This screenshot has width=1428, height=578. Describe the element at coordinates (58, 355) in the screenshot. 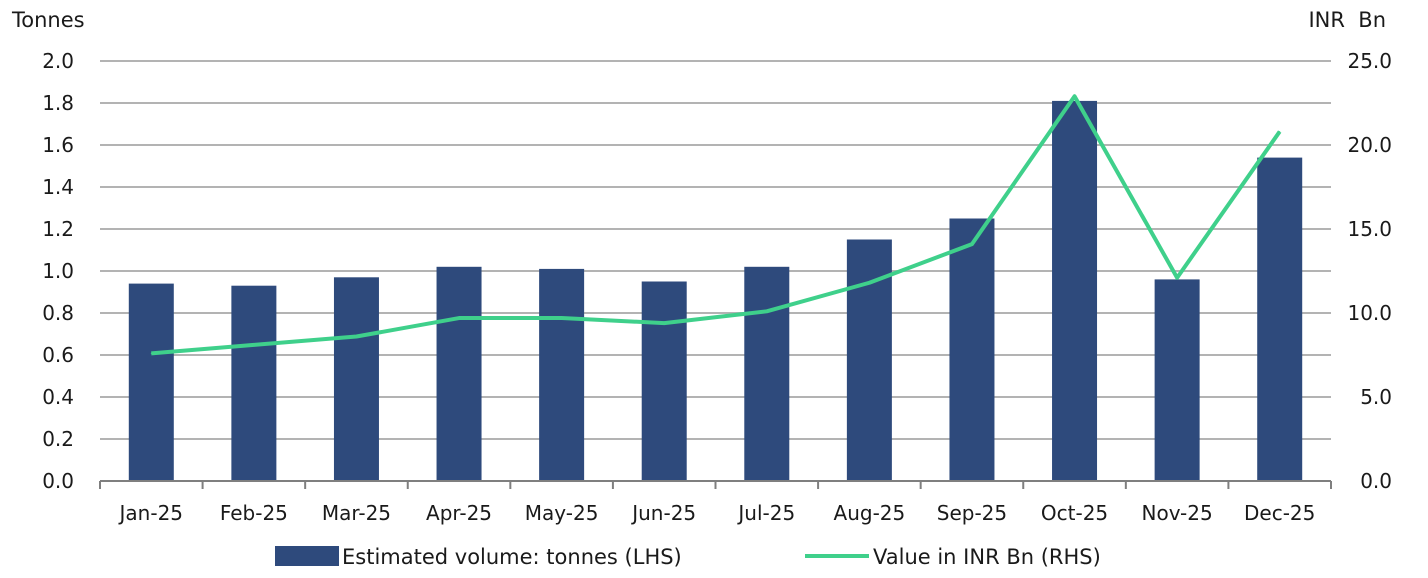

I see `left-tick-label: 0.6` at that location.